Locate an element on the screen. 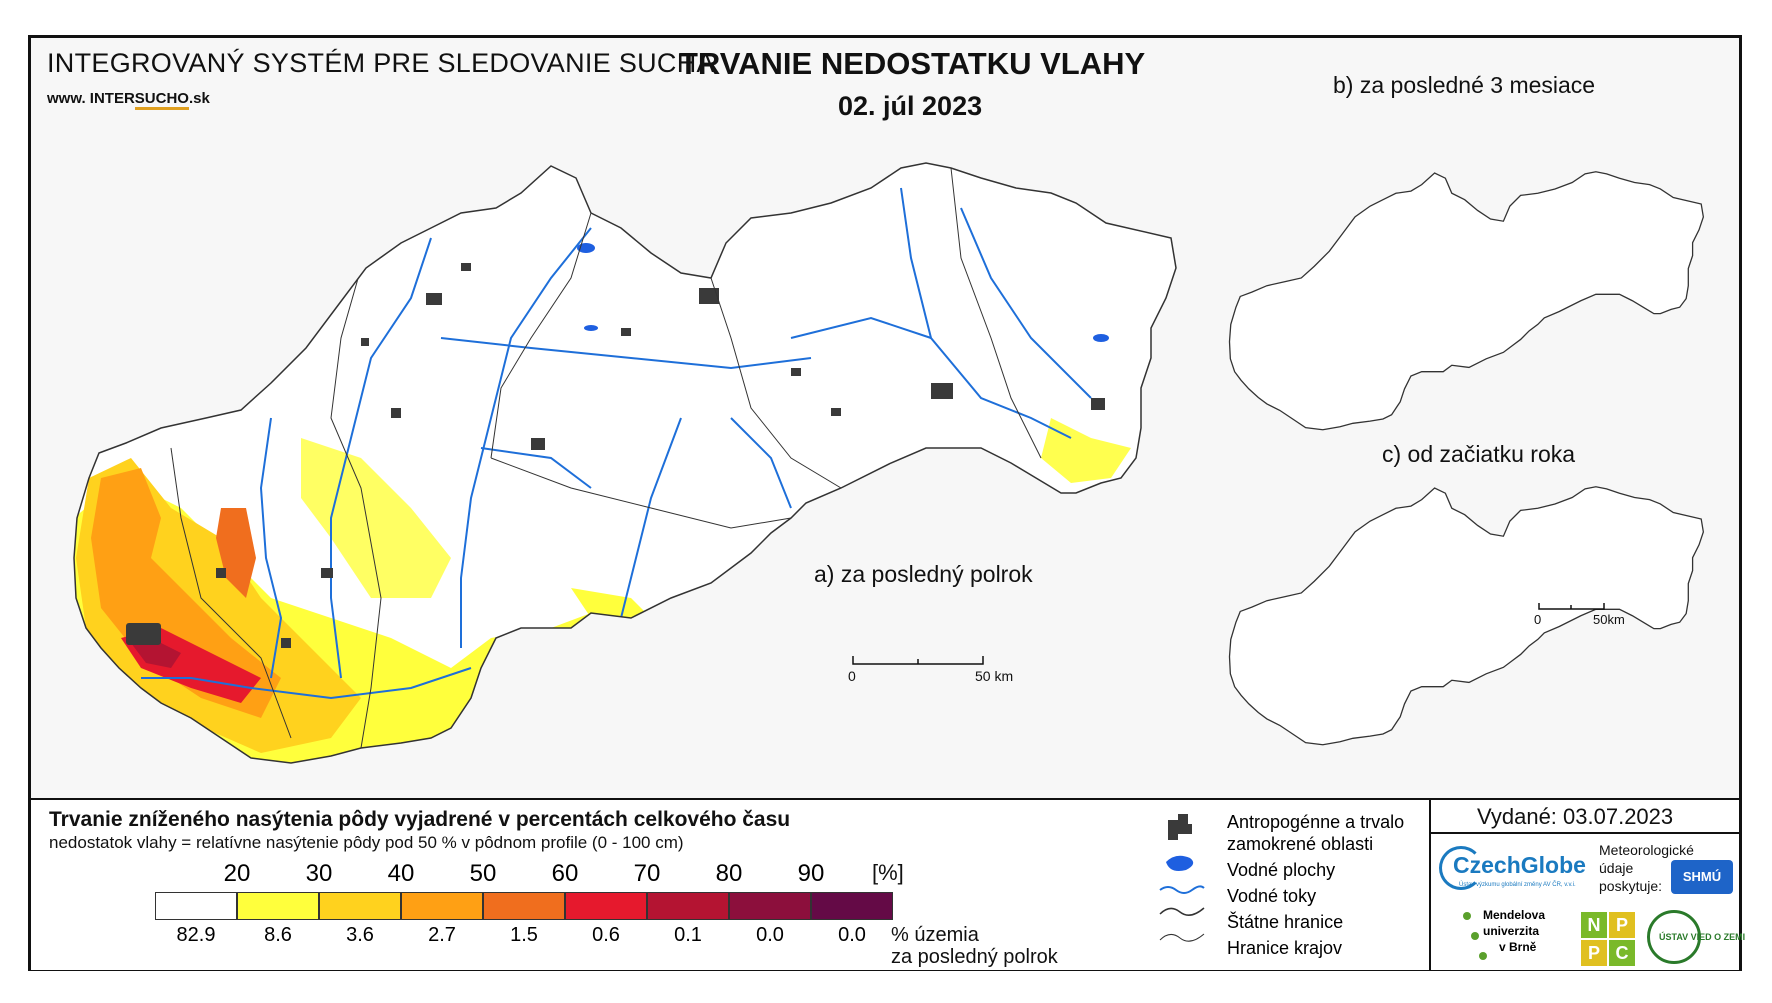  legend-pct-value: 3.6 is located at coordinates (360, 935).